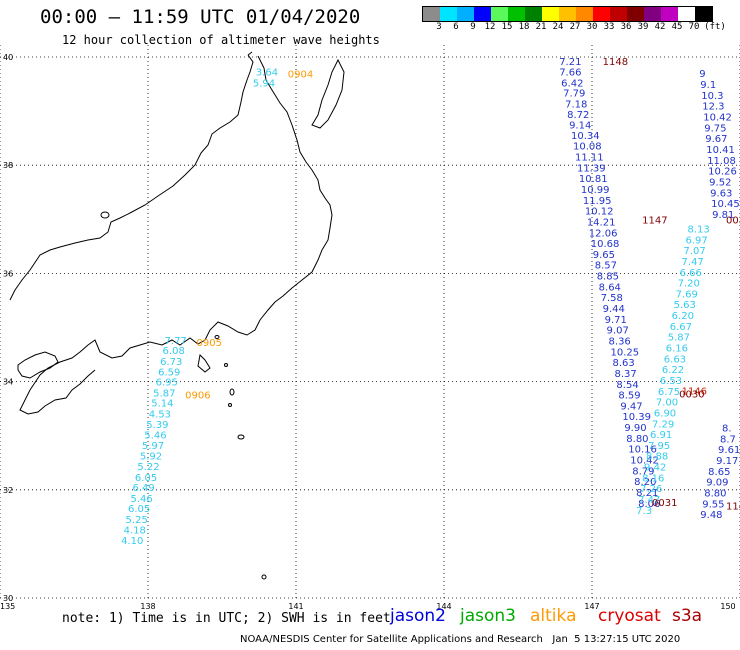  Describe the element at coordinates (589, 158) in the screenshot. I see `swh-value: 11.11` at that location.